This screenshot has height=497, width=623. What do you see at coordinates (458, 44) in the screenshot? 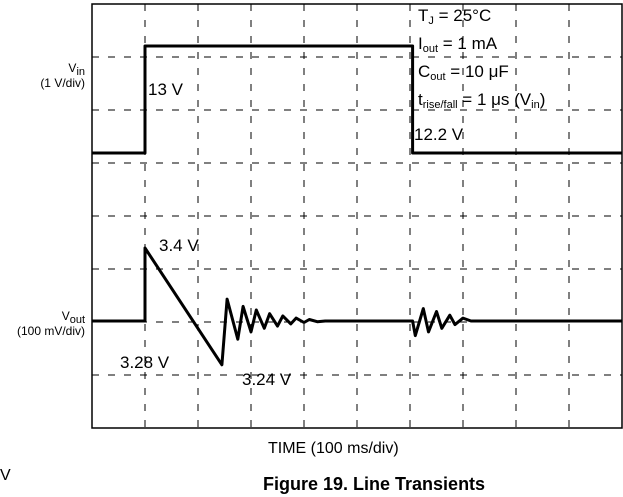
I see `condition-iout: Iout = 1 mA` at bounding box center [458, 44].